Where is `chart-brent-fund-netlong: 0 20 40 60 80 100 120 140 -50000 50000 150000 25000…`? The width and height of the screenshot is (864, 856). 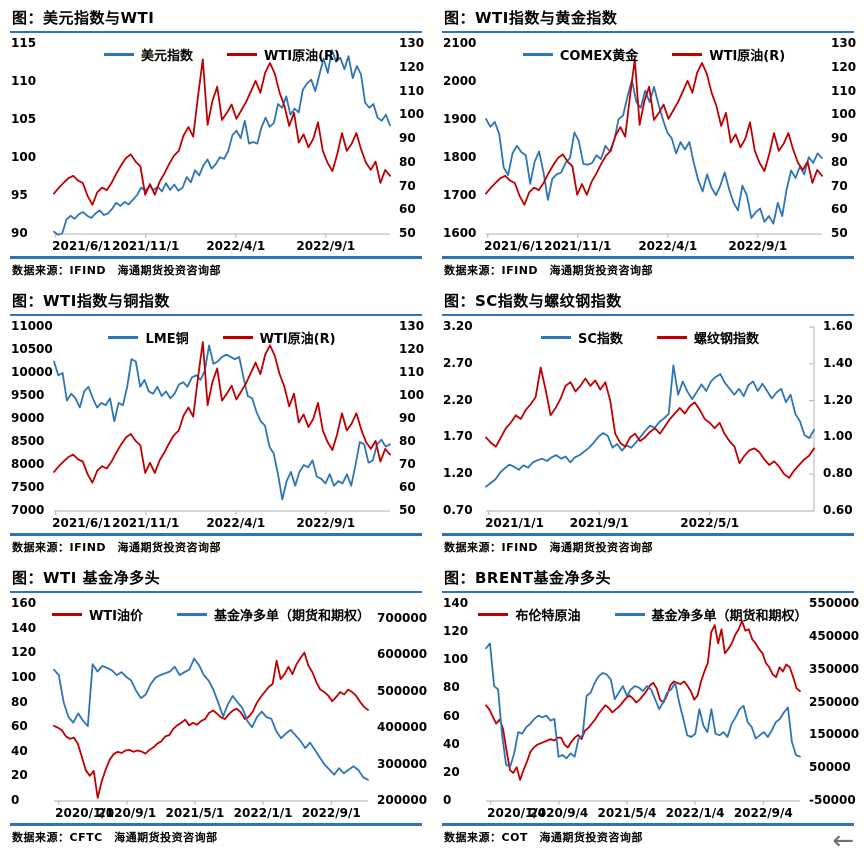
chart-brent-fund-netlong: 0 20 40 60 80 100 120 140 -50000 50000 150000 25000… is located at coordinates (648, 708).